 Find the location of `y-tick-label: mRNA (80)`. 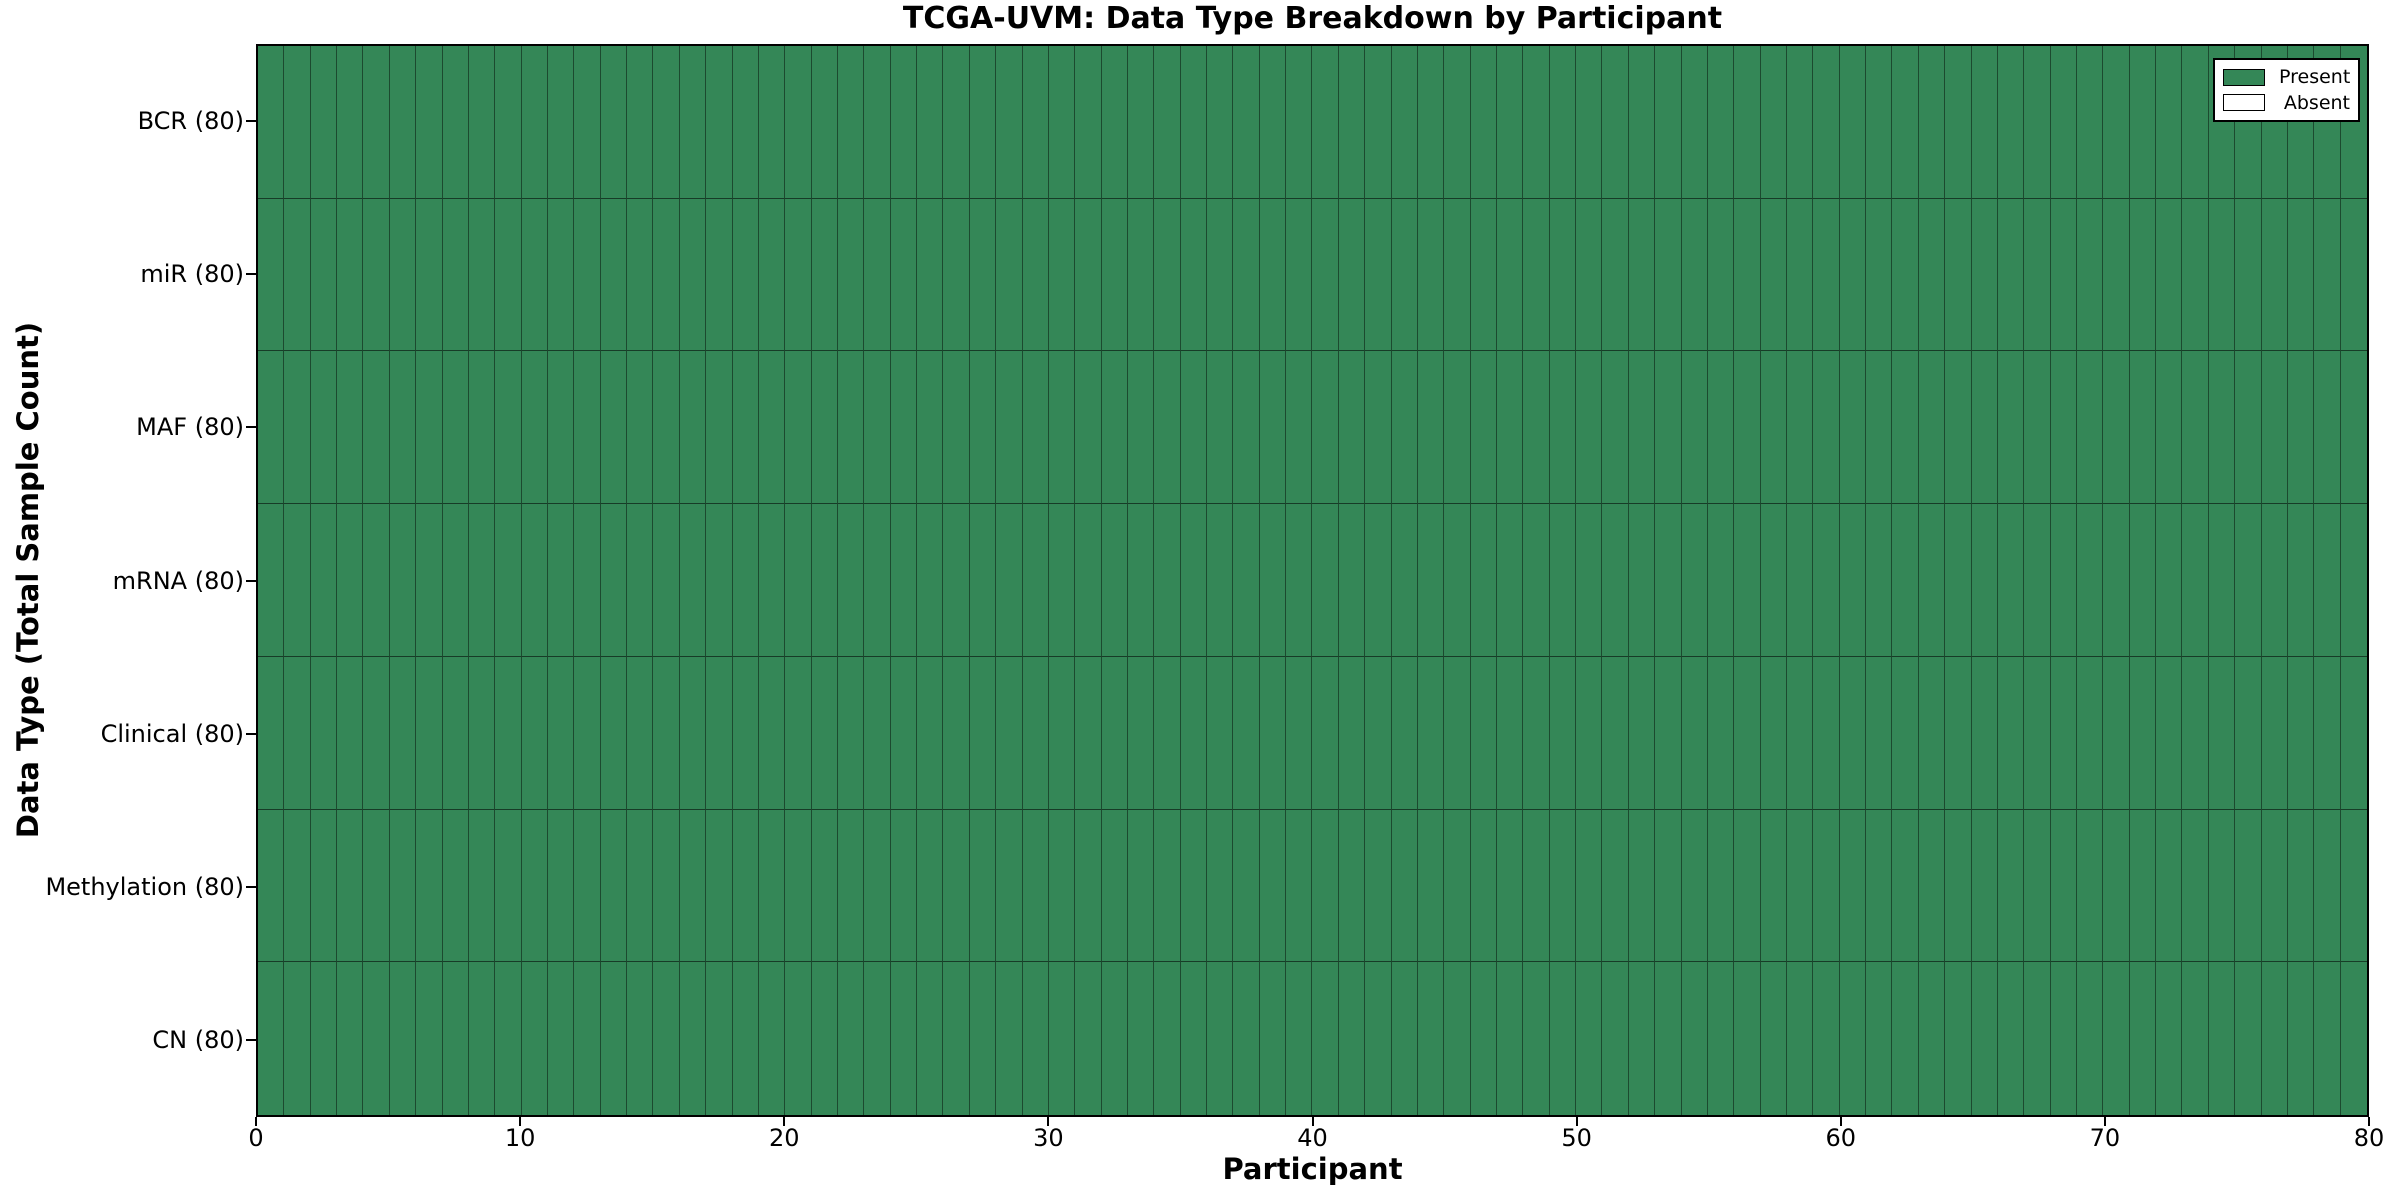

y-tick-label: mRNA (80) is located at coordinates (178, 580).